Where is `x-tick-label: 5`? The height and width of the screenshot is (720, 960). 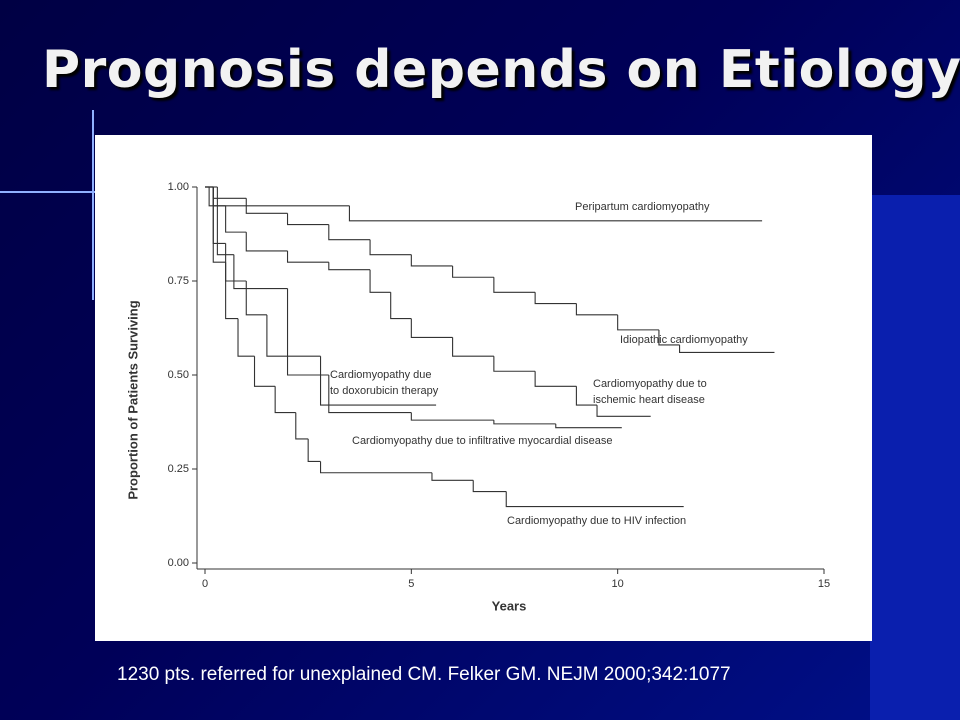 x-tick-label: 5 is located at coordinates (411, 584).